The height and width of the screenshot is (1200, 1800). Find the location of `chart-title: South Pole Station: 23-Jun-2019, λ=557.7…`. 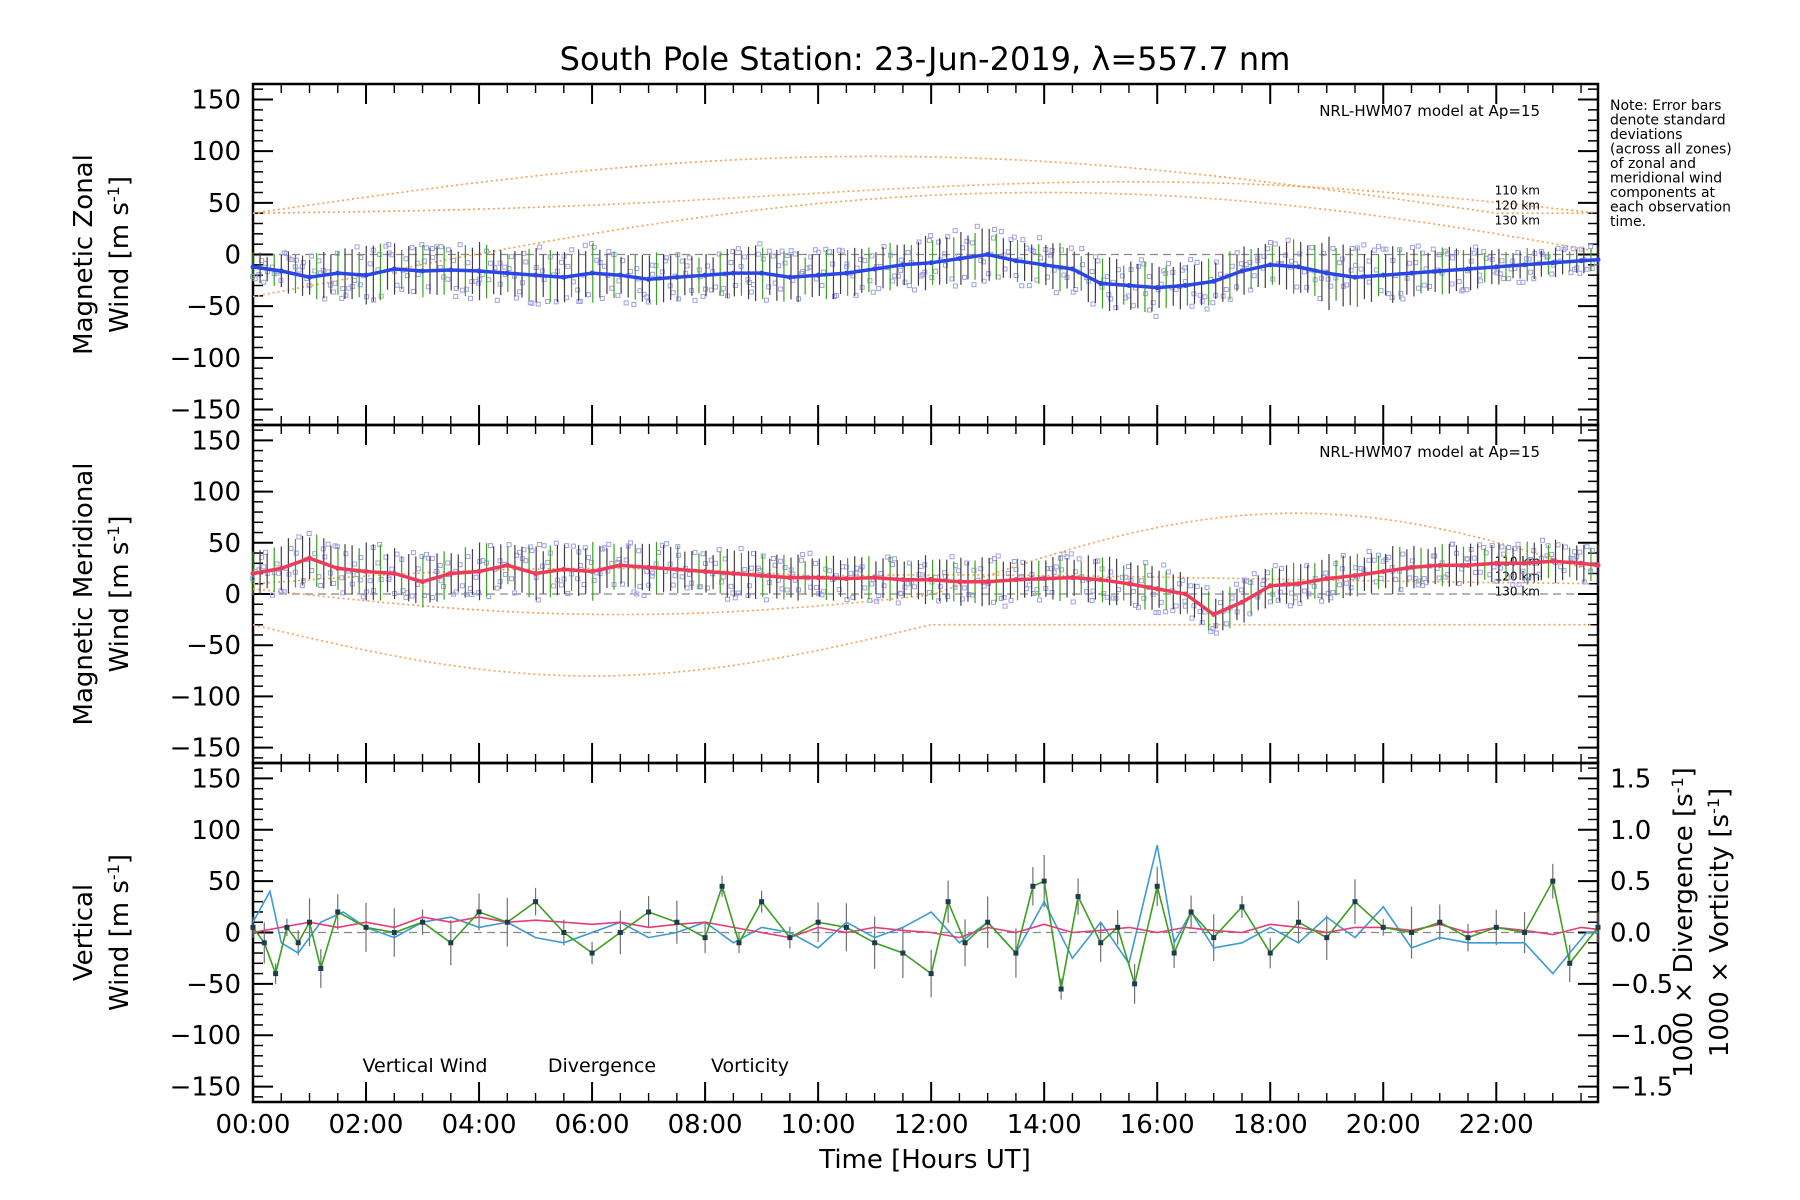

chart-title: South Pole Station: 23-Jun-2019, λ=557.7… is located at coordinates (925, 59).